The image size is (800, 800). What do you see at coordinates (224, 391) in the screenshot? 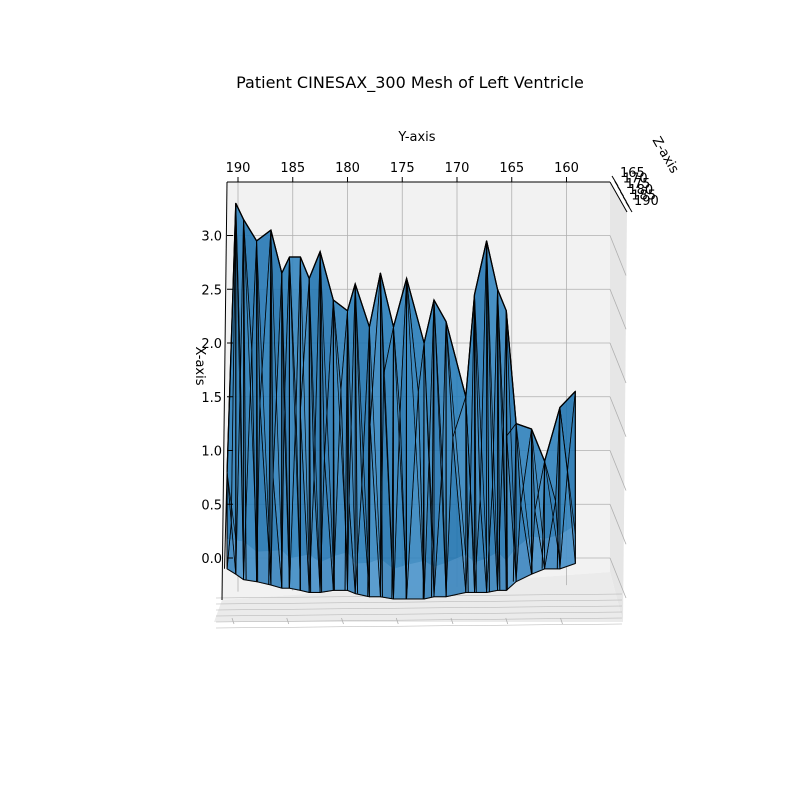
I see `x-axis-line` at bounding box center [224, 391].